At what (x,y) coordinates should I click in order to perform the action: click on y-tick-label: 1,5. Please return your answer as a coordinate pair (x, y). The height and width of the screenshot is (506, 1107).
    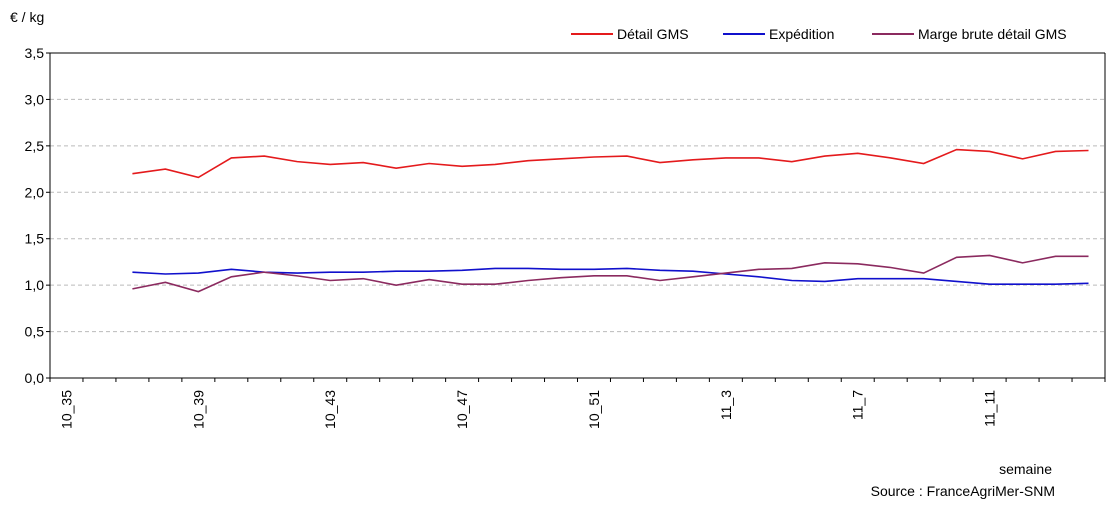
    Looking at the image, I should click on (35, 239).